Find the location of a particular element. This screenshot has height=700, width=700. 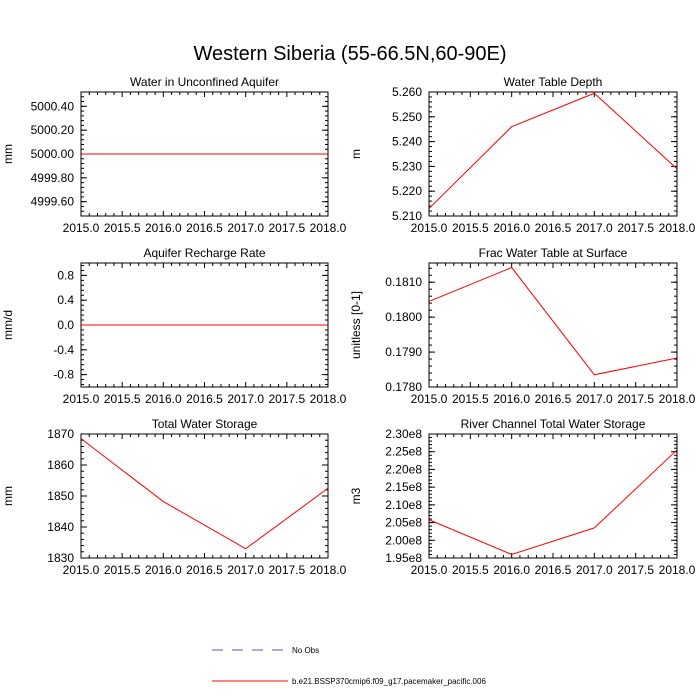

panel-title: River Channel Total Water Storage is located at coordinates (553, 424).